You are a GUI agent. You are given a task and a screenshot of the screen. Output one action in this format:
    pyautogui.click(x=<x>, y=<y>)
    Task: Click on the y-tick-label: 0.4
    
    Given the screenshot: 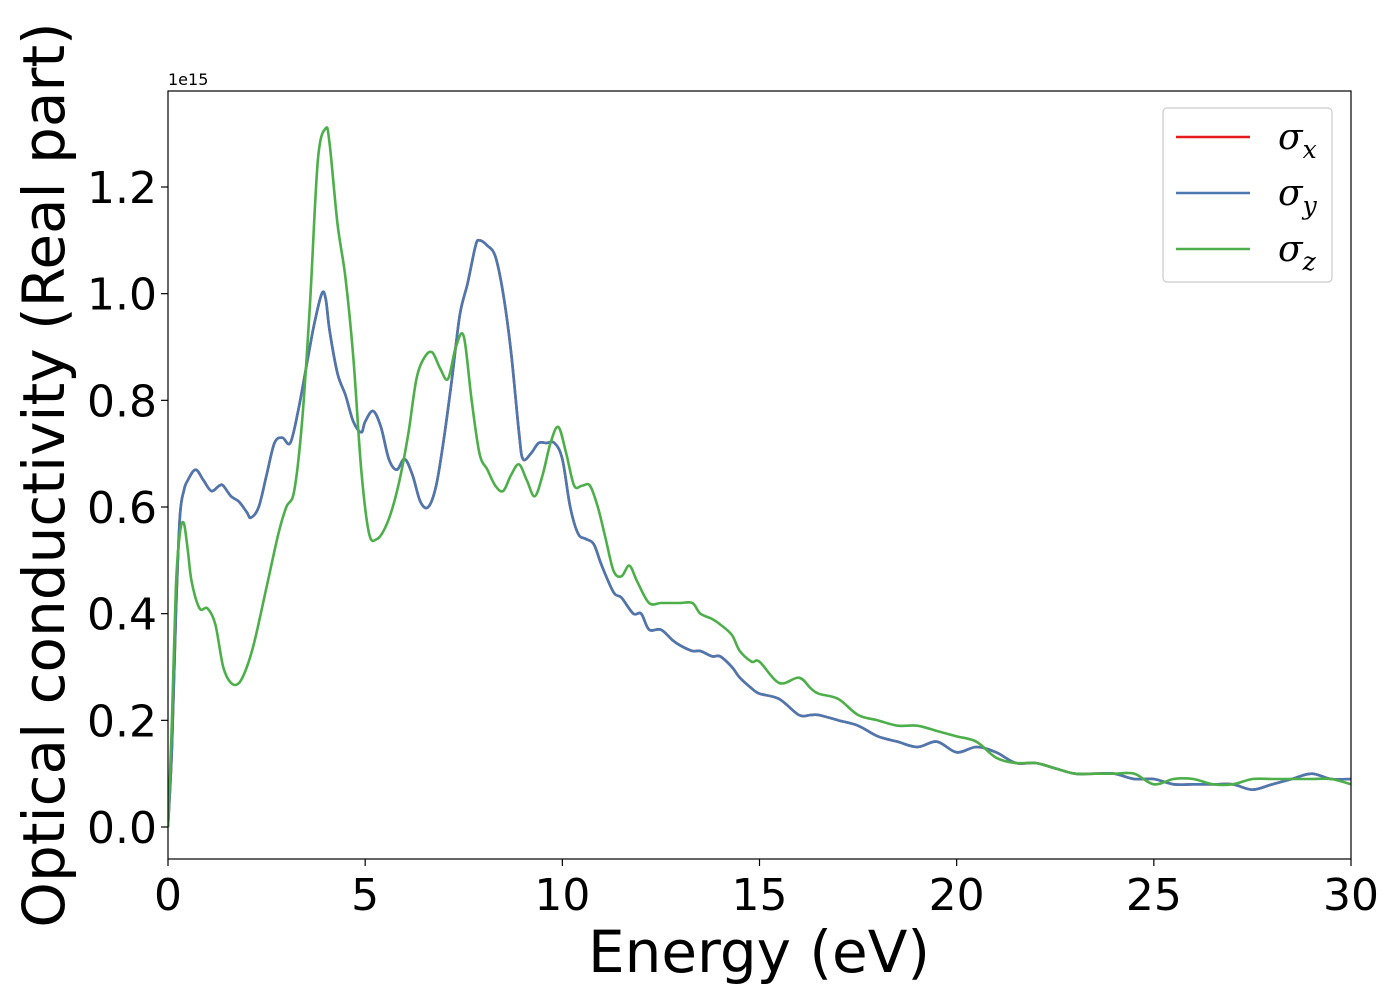 What is the action you would take?
    pyautogui.click(x=122, y=615)
    